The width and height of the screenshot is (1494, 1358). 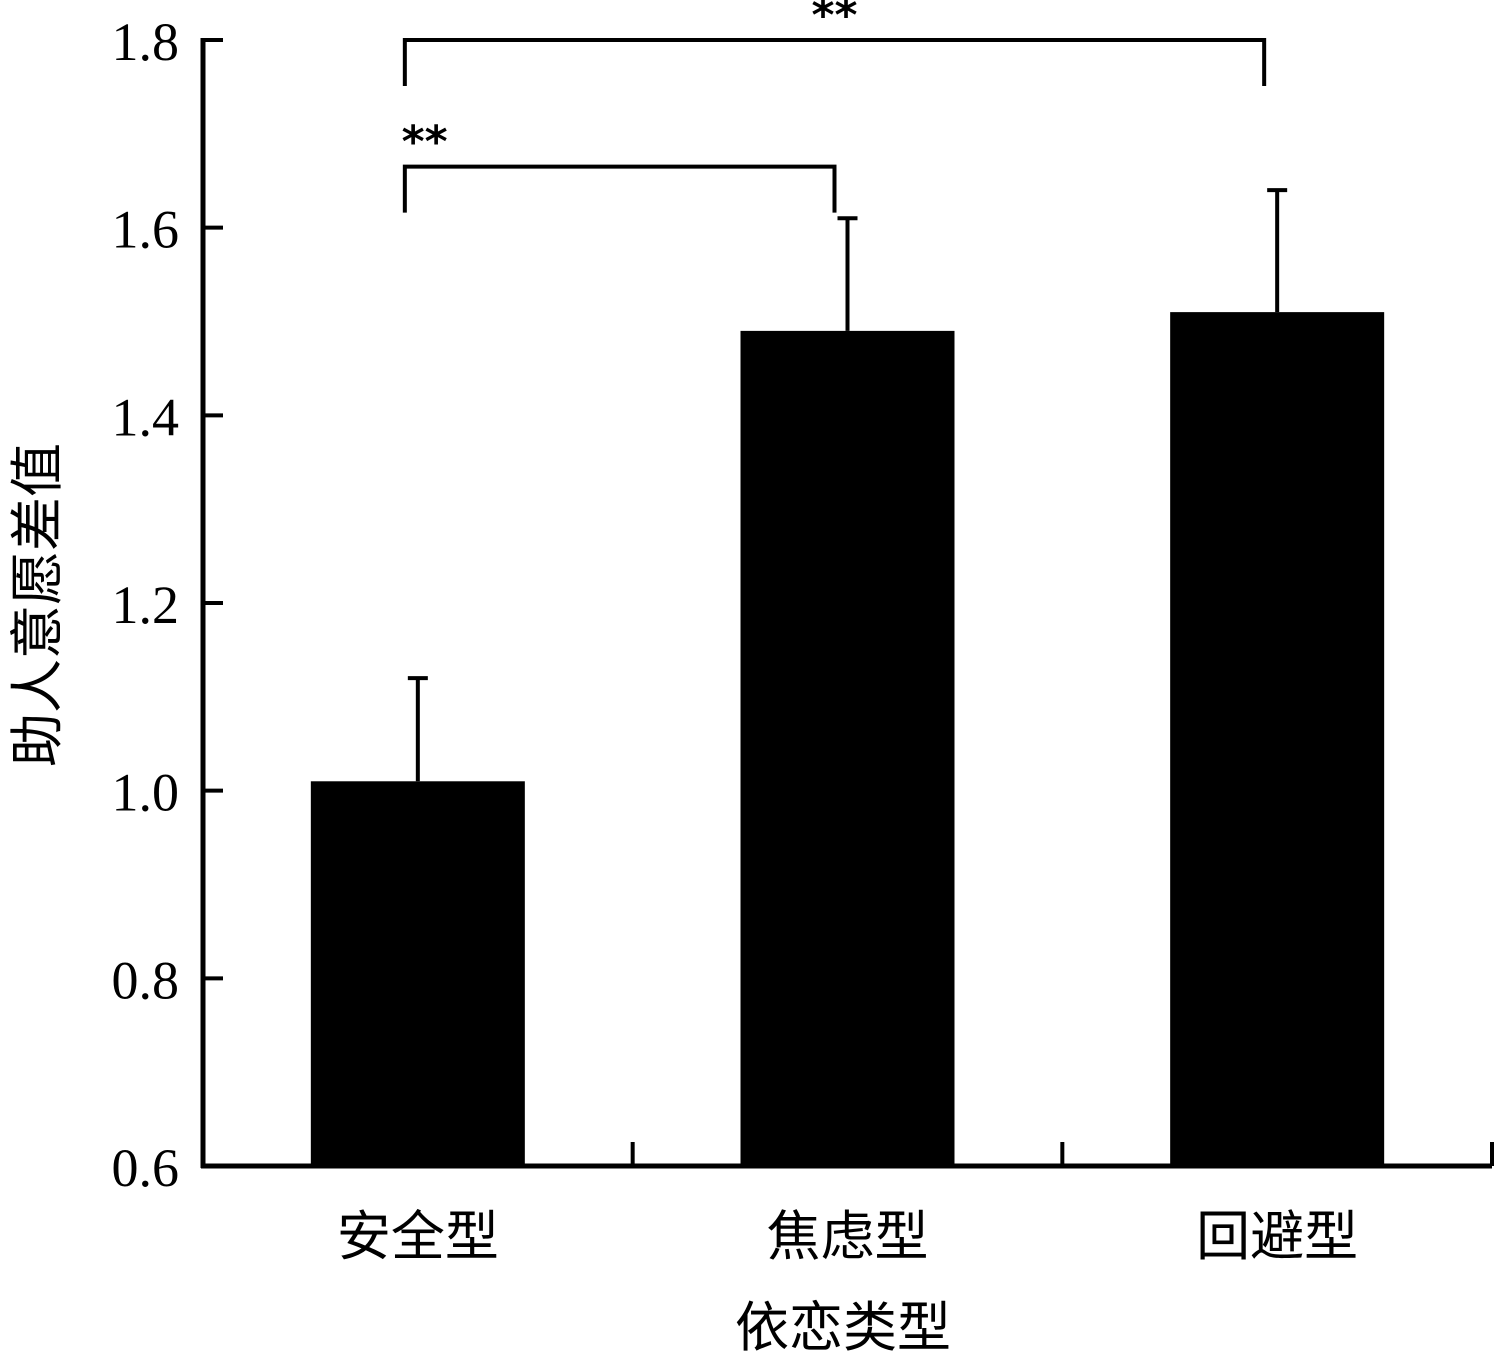 I want to click on y-ticks-group: 0.6 0.8 1.0 1.2 1.4 1.6 1.8, so click(x=167, y=605).